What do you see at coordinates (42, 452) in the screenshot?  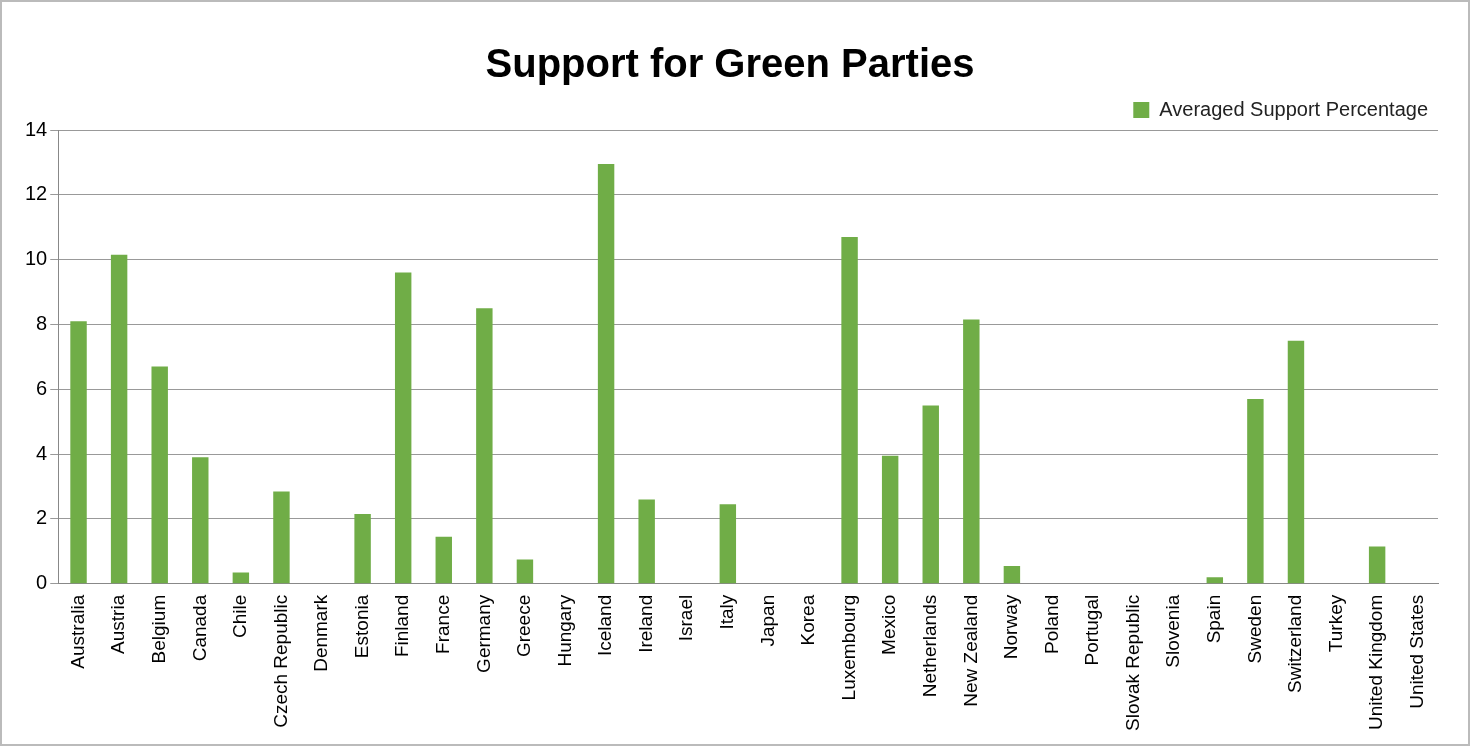 I see `y-tick-label: 4` at bounding box center [42, 452].